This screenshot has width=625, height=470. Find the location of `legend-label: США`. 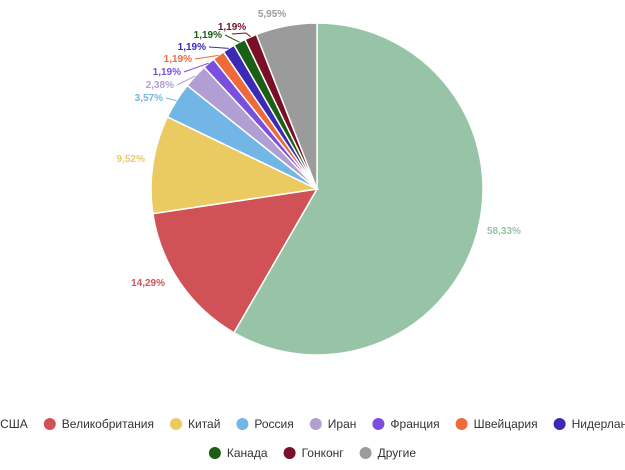

legend-label: США is located at coordinates (14, 424).